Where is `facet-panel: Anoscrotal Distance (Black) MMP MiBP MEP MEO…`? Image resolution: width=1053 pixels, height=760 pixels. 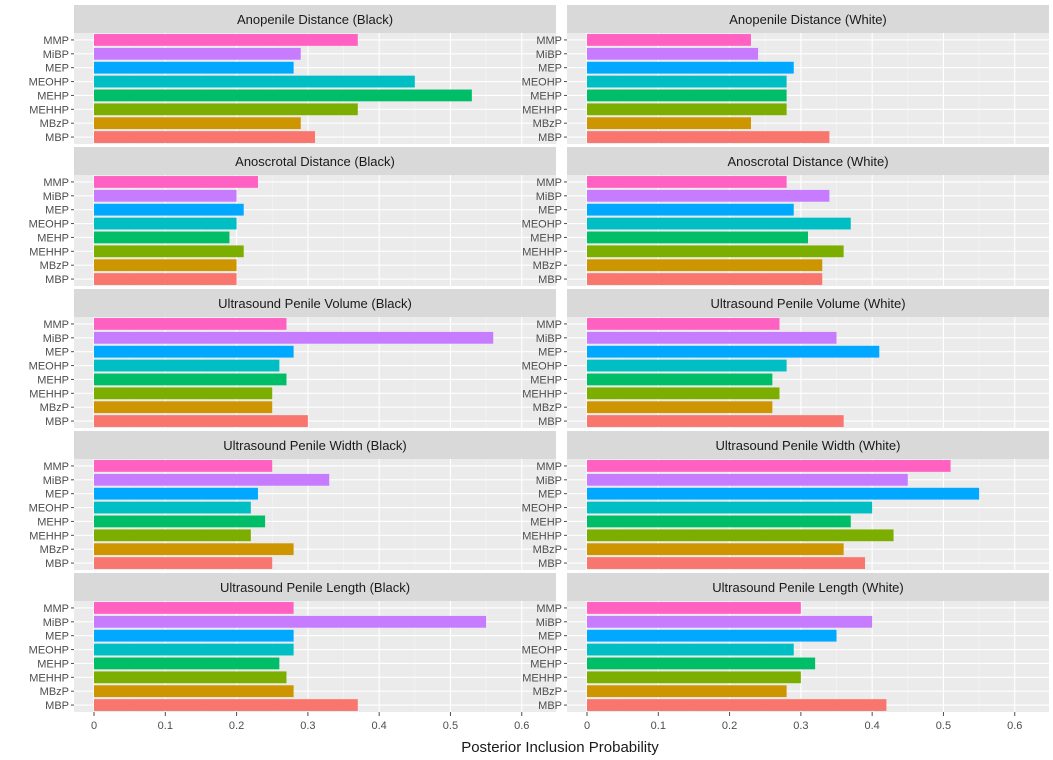
facet-panel: Anoscrotal Distance (Black) MMP MiBP MEP MEO… is located at coordinates (292, 216).